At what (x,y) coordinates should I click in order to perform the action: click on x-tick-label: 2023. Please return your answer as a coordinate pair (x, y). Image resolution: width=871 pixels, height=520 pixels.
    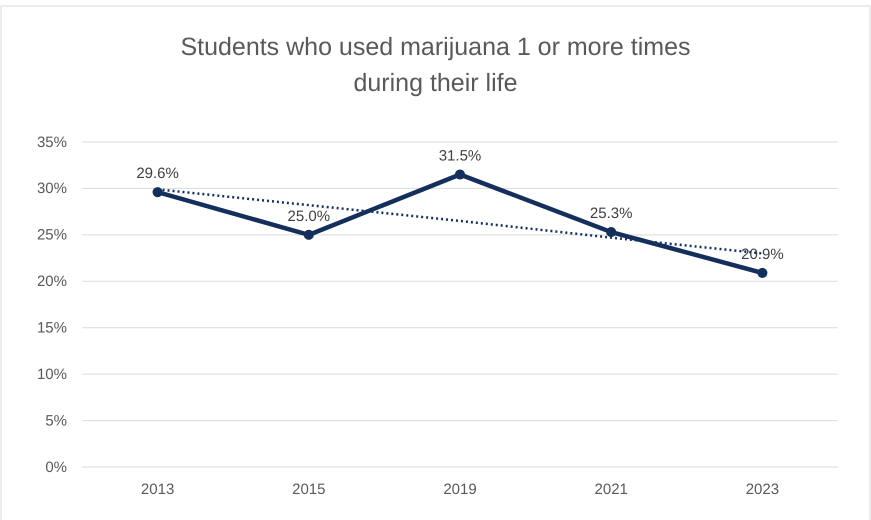
    Looking at the image, I should click on (763, 489).